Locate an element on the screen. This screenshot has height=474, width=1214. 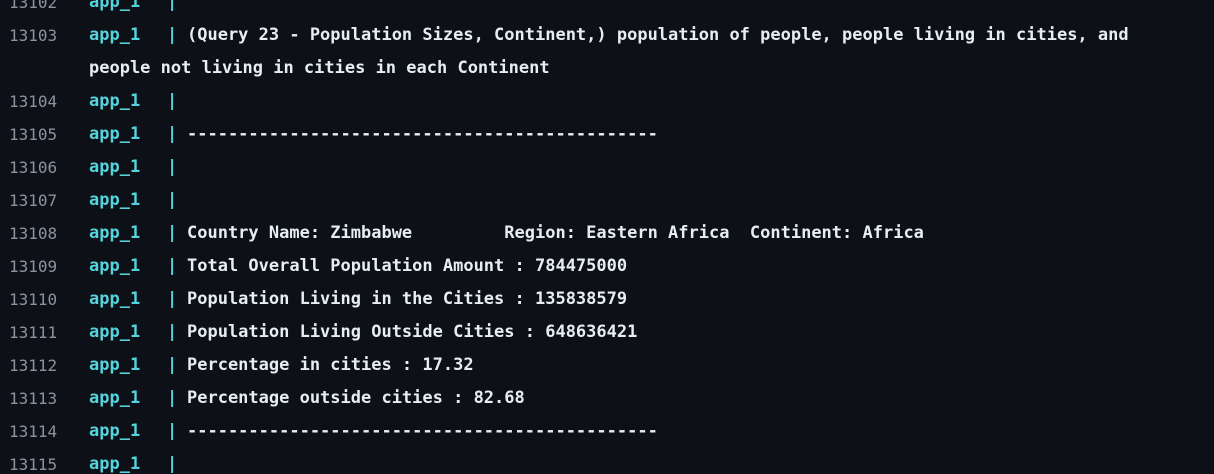
line-number: 13107 is located at coordinates (33, 200).